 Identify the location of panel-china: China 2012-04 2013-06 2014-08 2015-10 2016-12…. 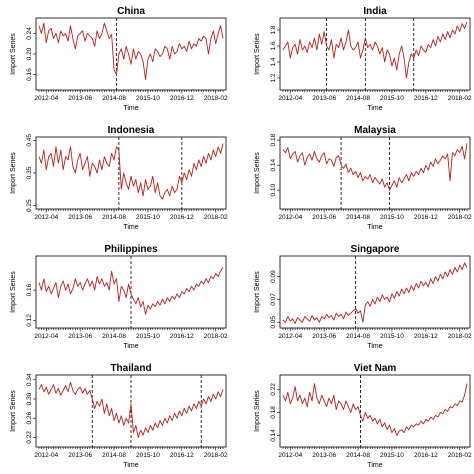
(119, 59).